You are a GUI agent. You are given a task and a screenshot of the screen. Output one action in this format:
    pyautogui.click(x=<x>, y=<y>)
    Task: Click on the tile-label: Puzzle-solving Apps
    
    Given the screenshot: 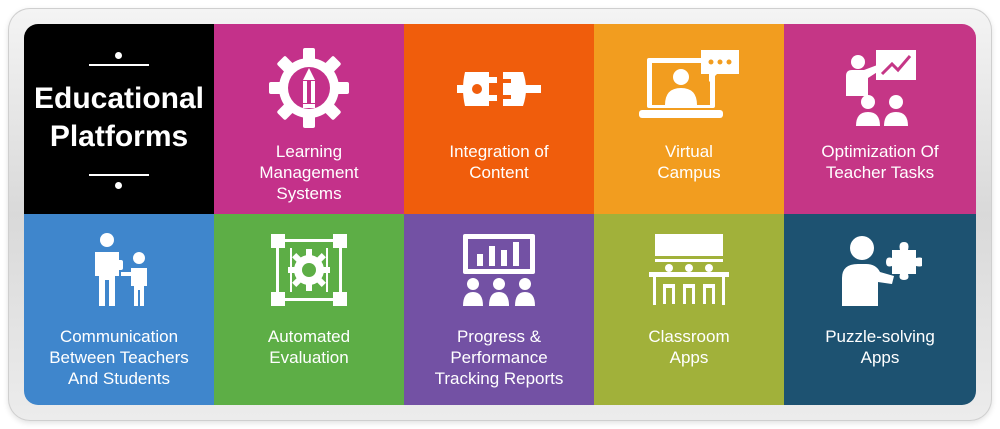 What is the action you would take?
    pyautogui.click(x=880, y=347)
    